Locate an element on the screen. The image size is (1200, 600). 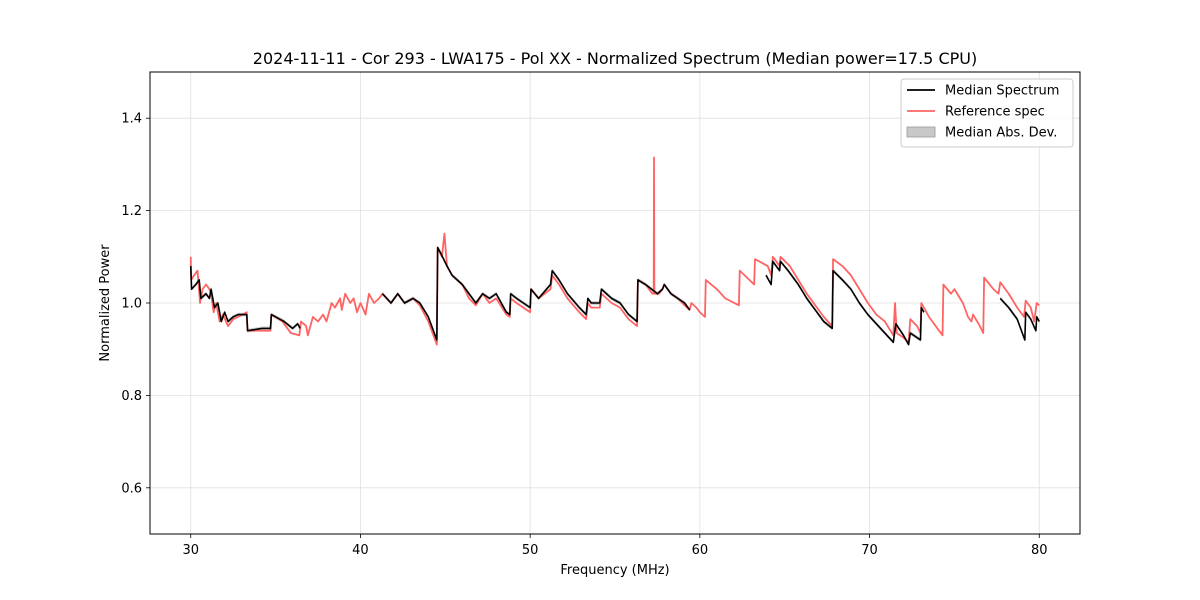
x-tick-label: 30 is located at coordinates (190, 550).